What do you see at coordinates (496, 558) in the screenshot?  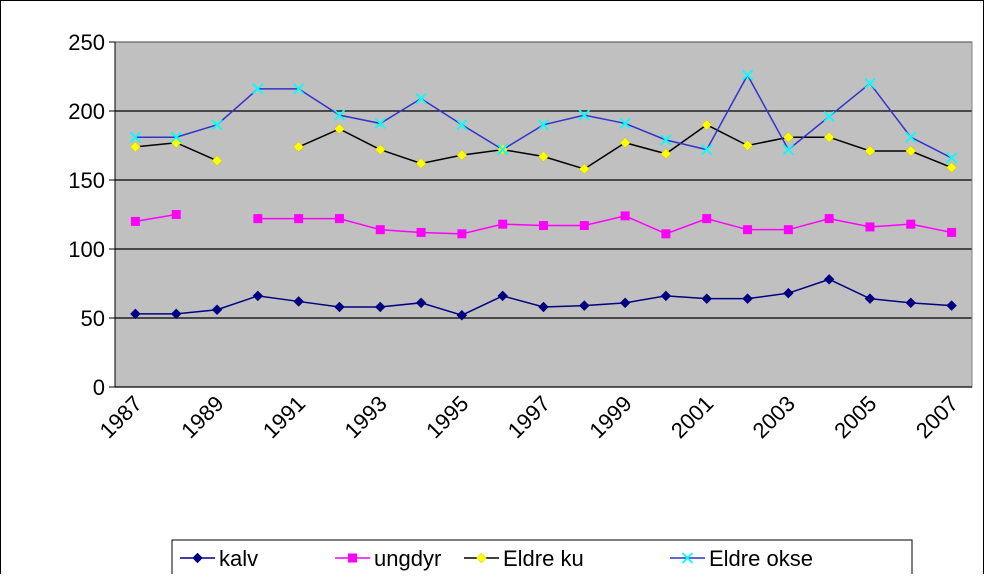 I see `legend-items: kalv ungdyr Eldre ku Eldre okse` at bounding box center [496, 558].